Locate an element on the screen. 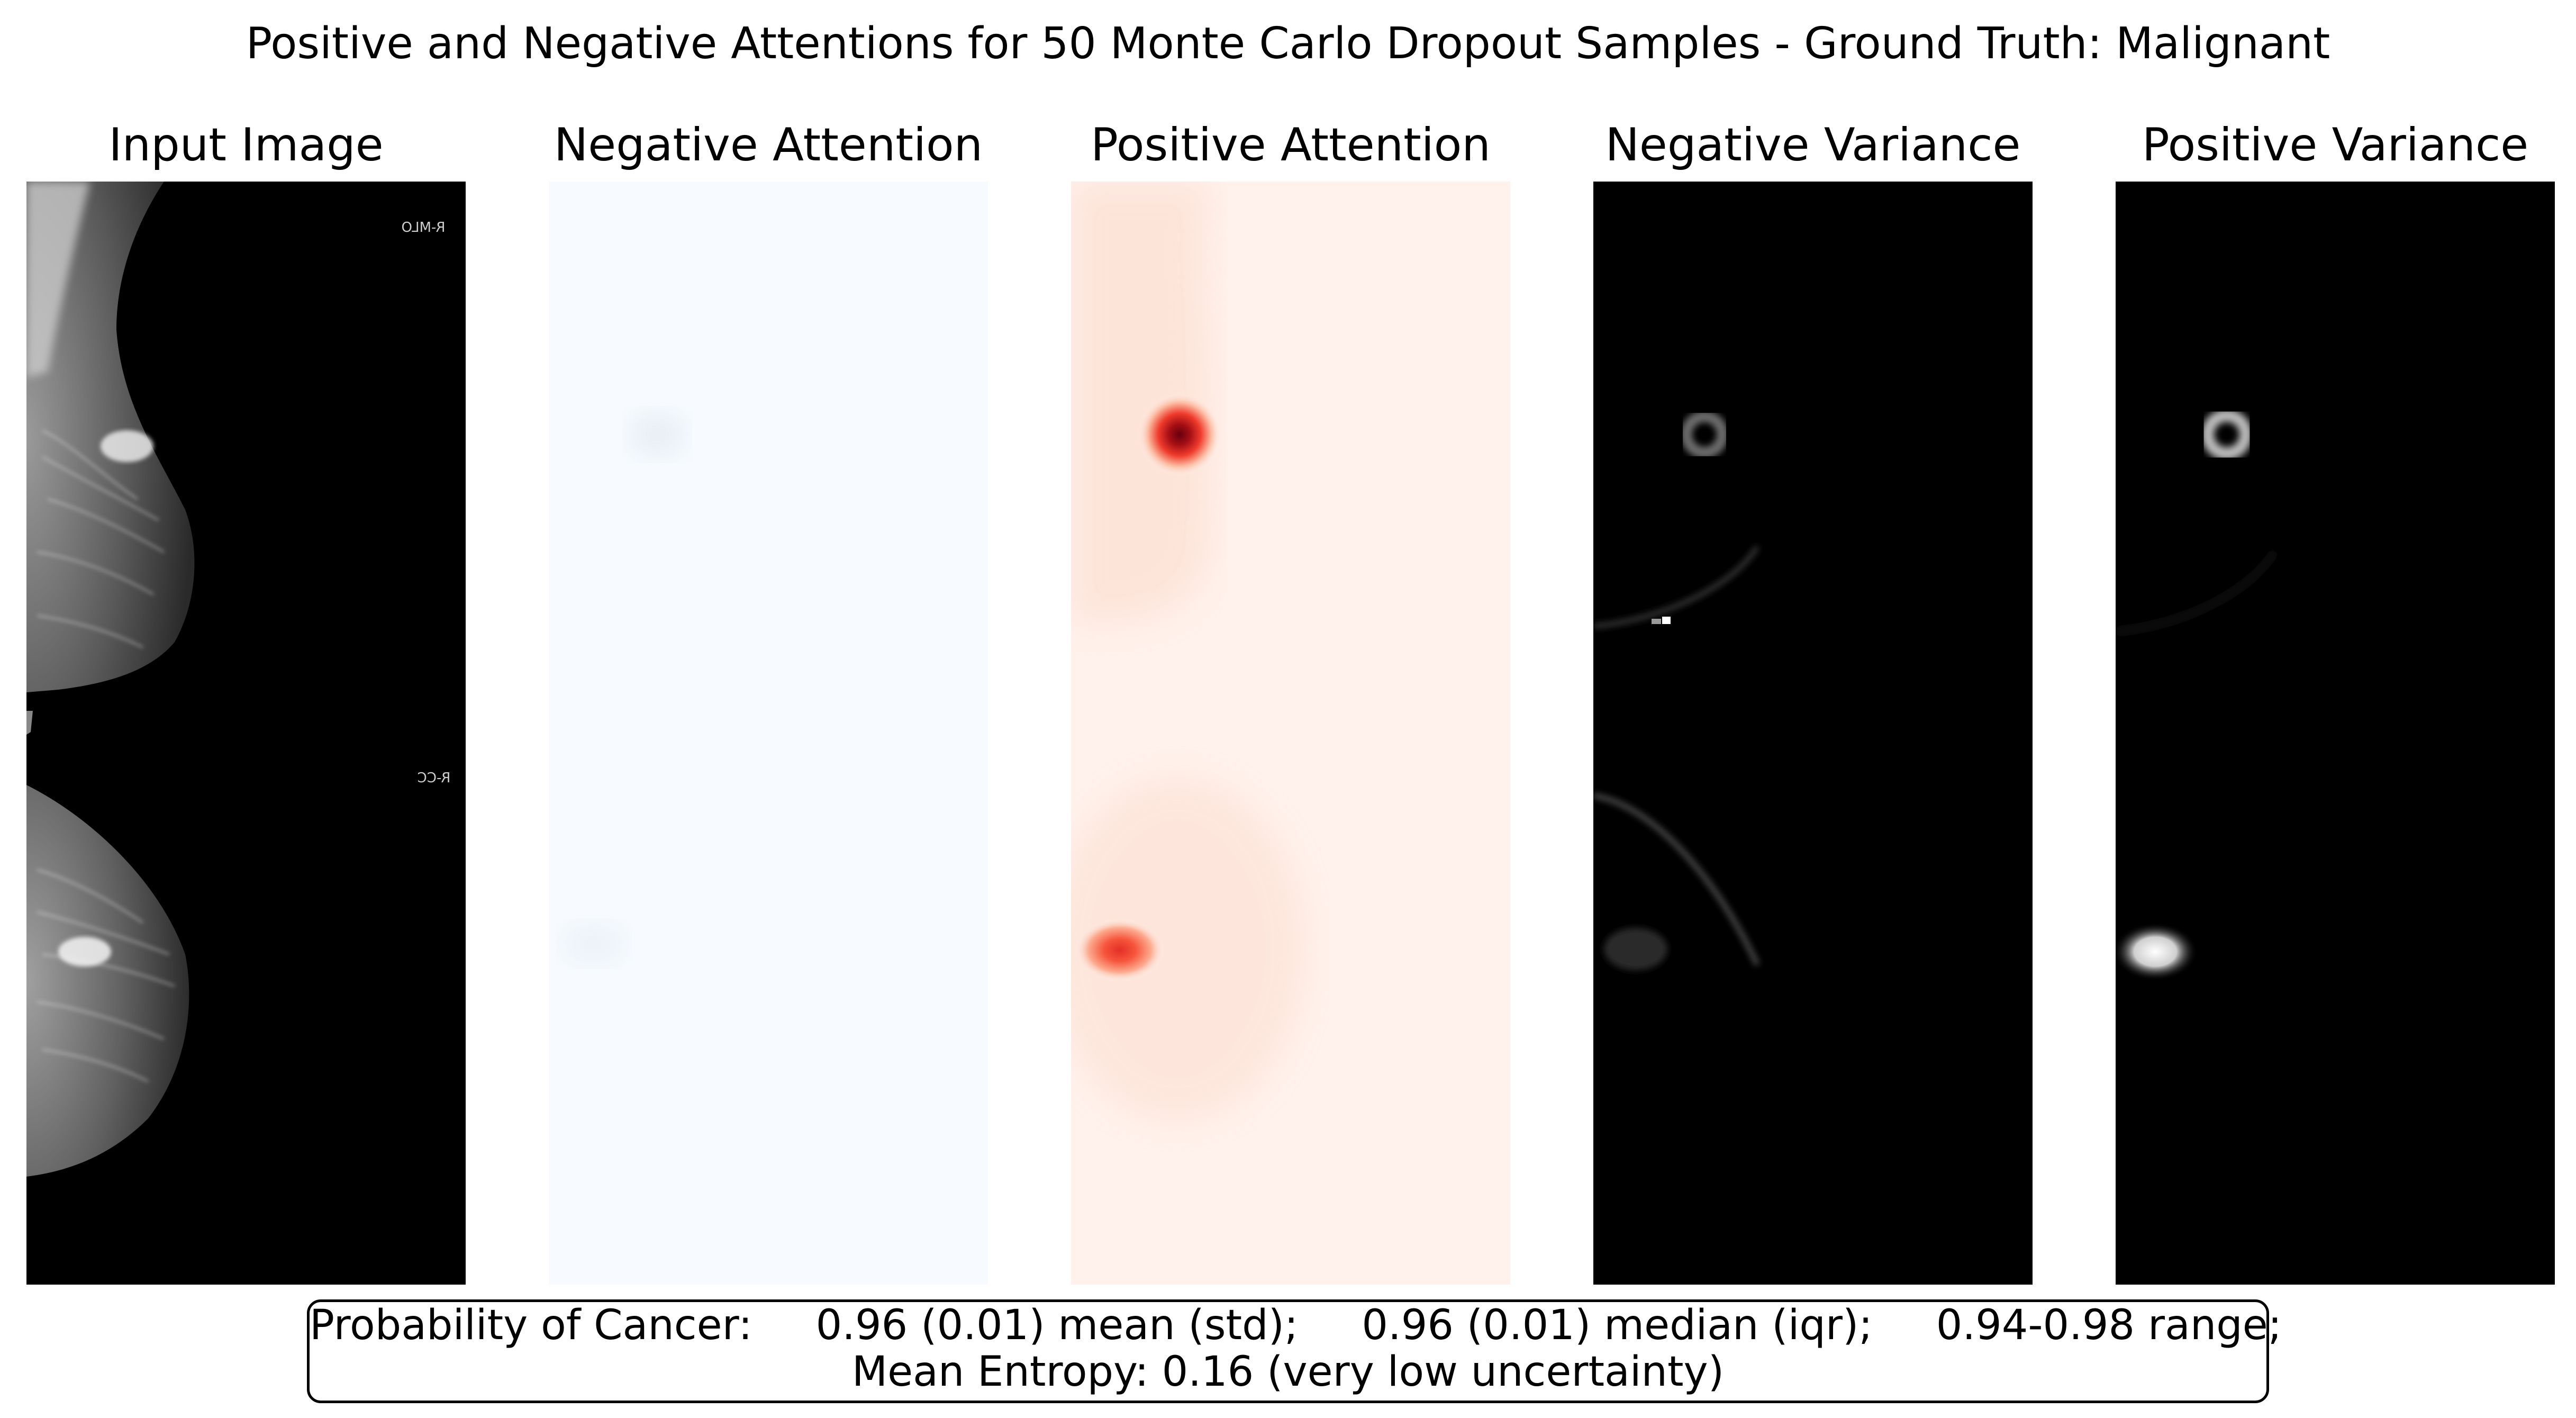 This screenshot has width=2576, height=1418. positive-attention-panel is located at coordinates (1290, 733).